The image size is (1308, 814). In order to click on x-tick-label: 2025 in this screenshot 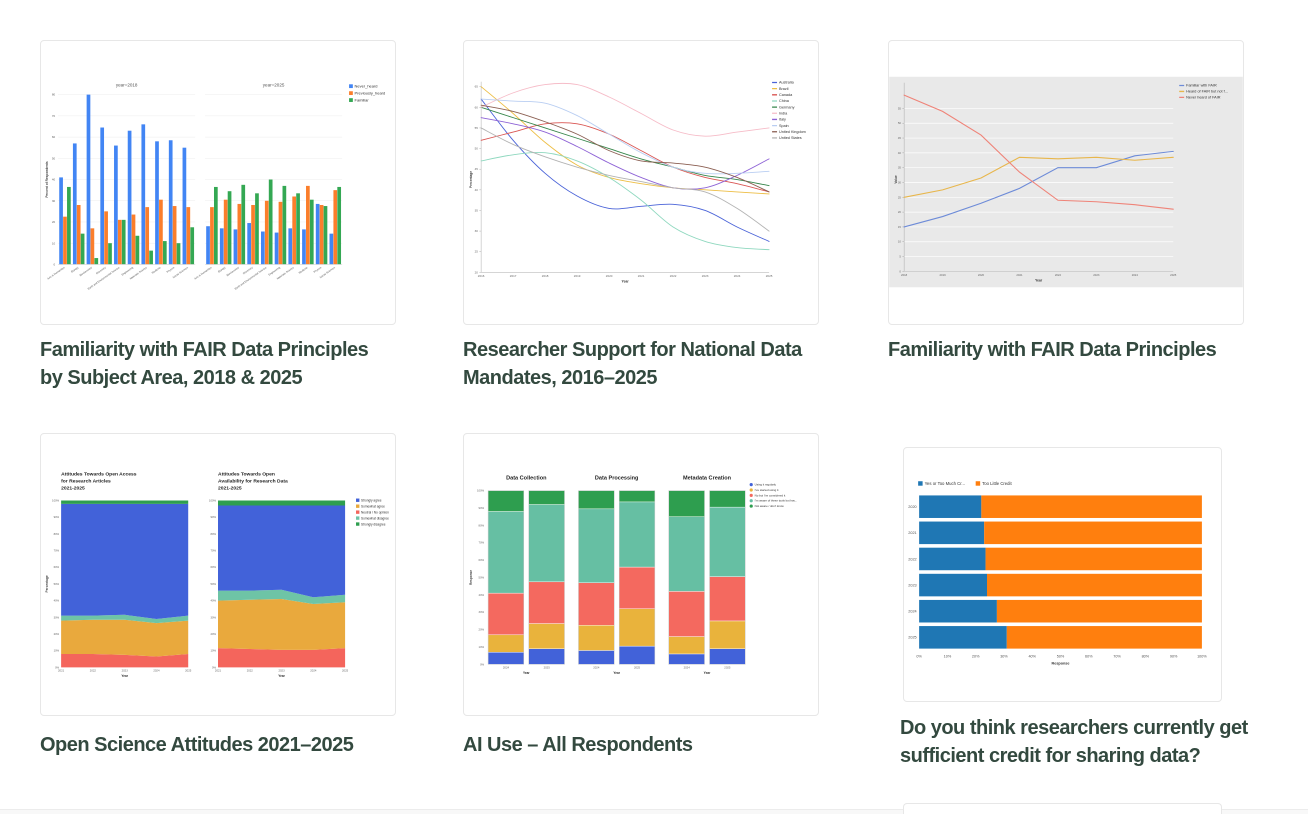, I will do `click(188, 670)`.